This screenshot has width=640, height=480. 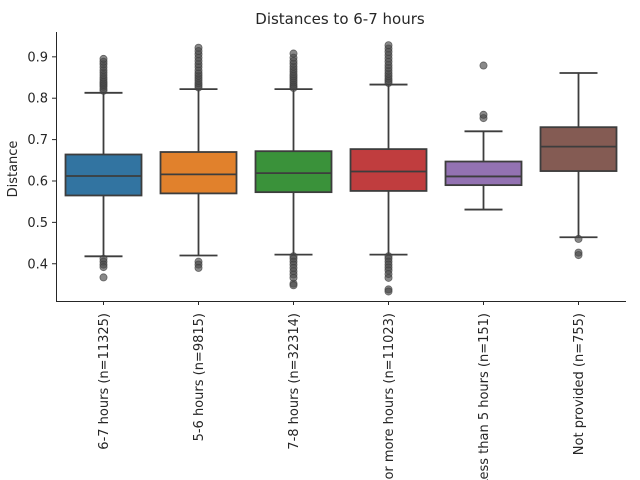 What do you see at coordinates (199, 377) in the screenshot?
I see `x-tick-label: 5-6 hours (n=9815)` at bounding box center [199, 377].